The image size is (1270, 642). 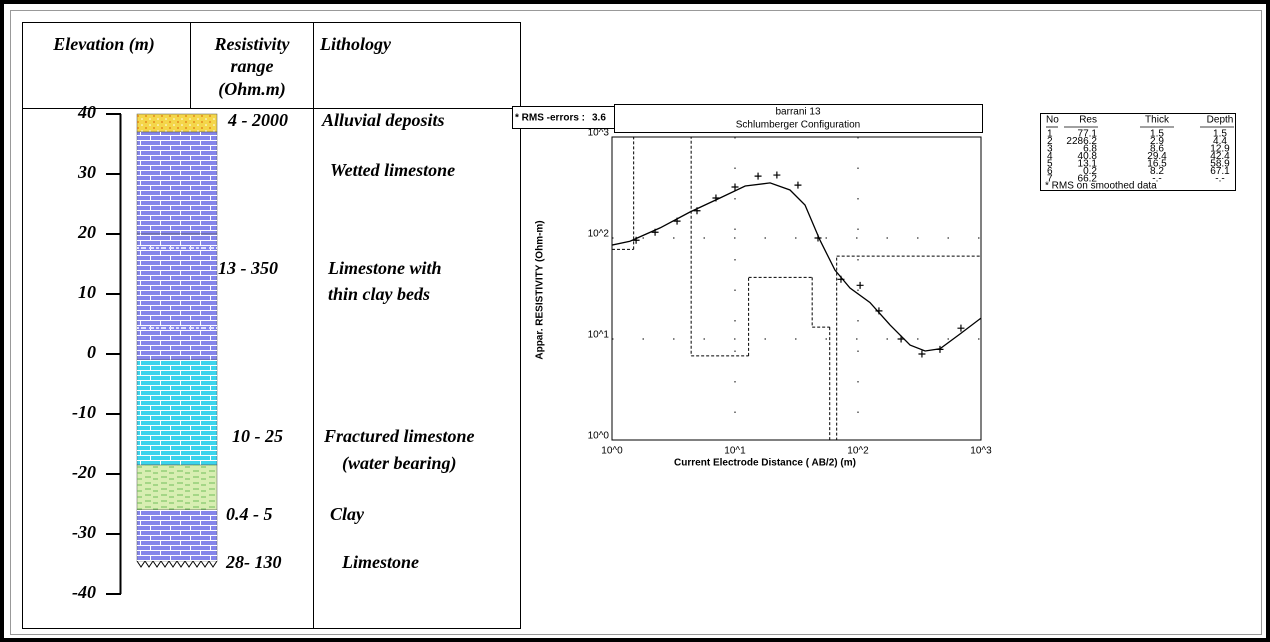 I want to click on model-cell: 8.2, so click(x=1157, y=171).